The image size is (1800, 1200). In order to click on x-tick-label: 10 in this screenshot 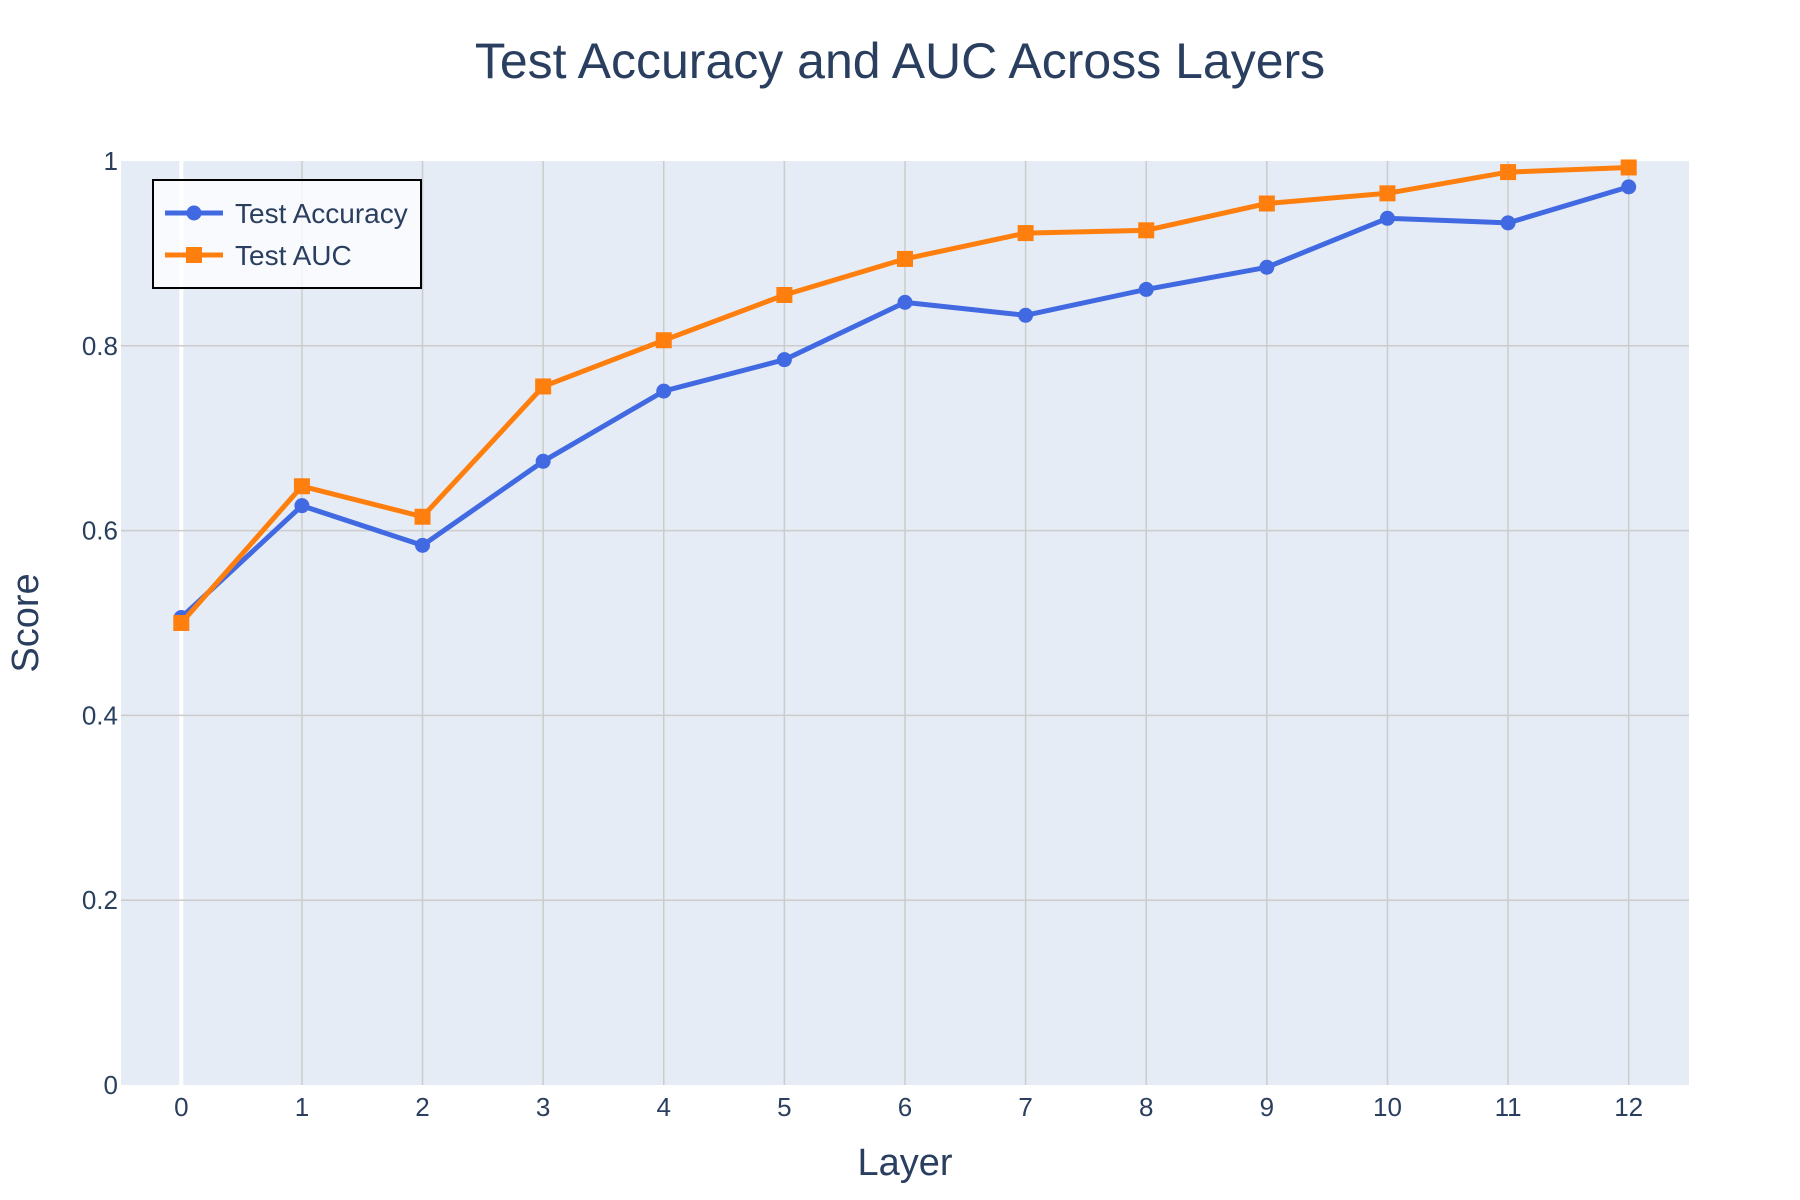, I will do `click(1387, 1107)`.